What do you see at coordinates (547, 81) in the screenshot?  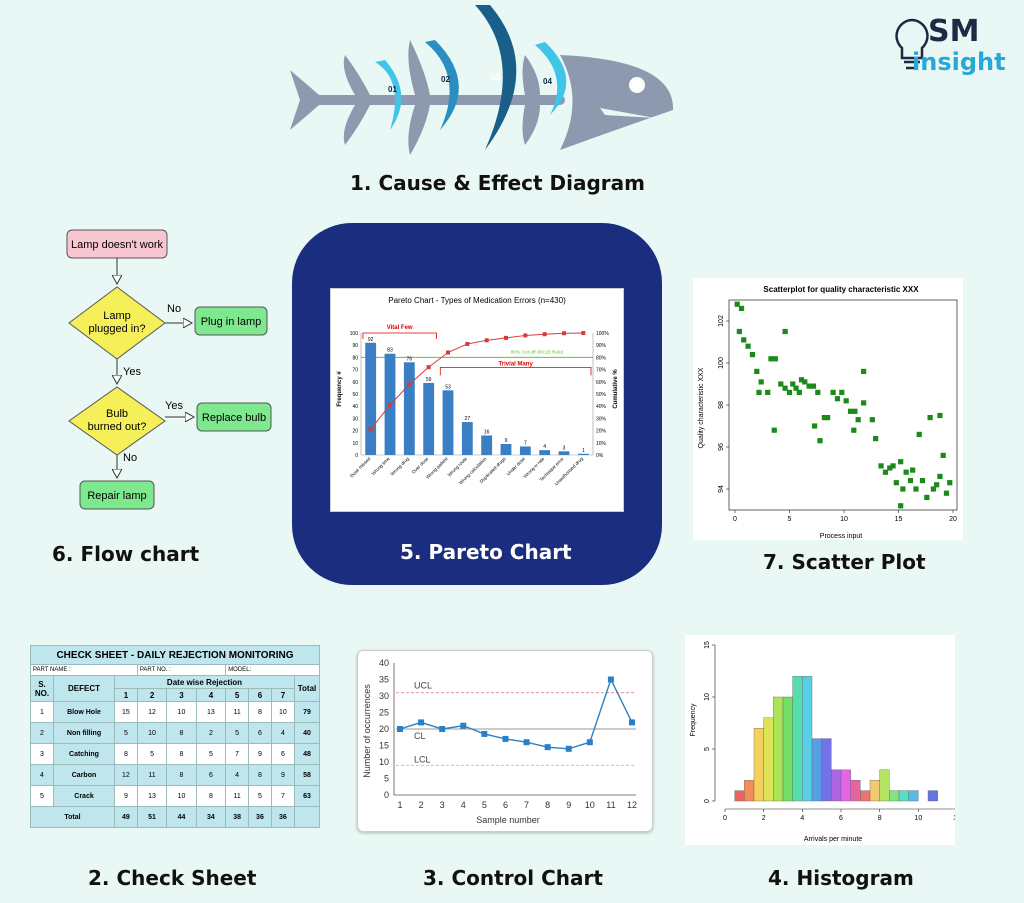 I see `bone-label-04: 04` at bounding box center [547, 81].